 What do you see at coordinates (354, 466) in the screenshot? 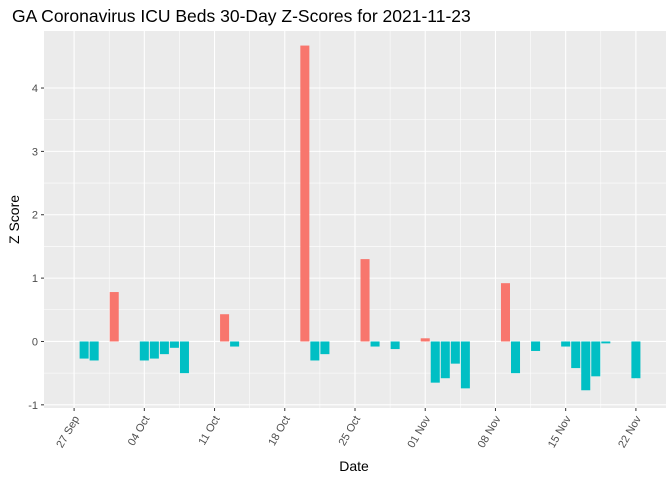
I see `x-axis-title: Date` at bounding box center [354, 466].